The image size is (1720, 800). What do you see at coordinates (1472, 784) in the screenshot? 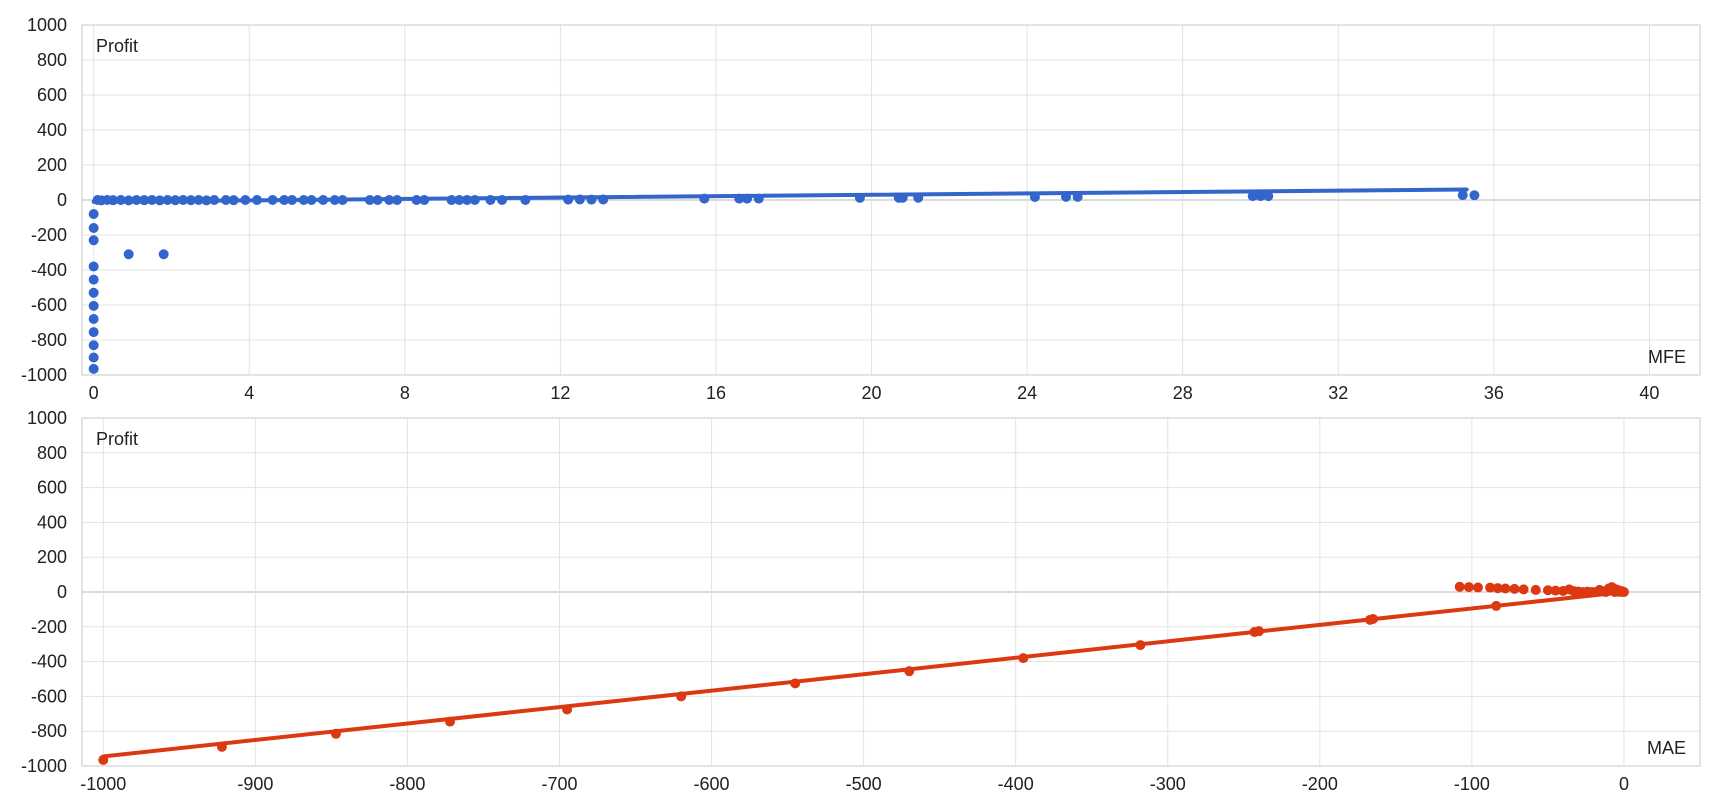
I see `mae-x-tick-label: -100` at bounding box center [1472, 784].